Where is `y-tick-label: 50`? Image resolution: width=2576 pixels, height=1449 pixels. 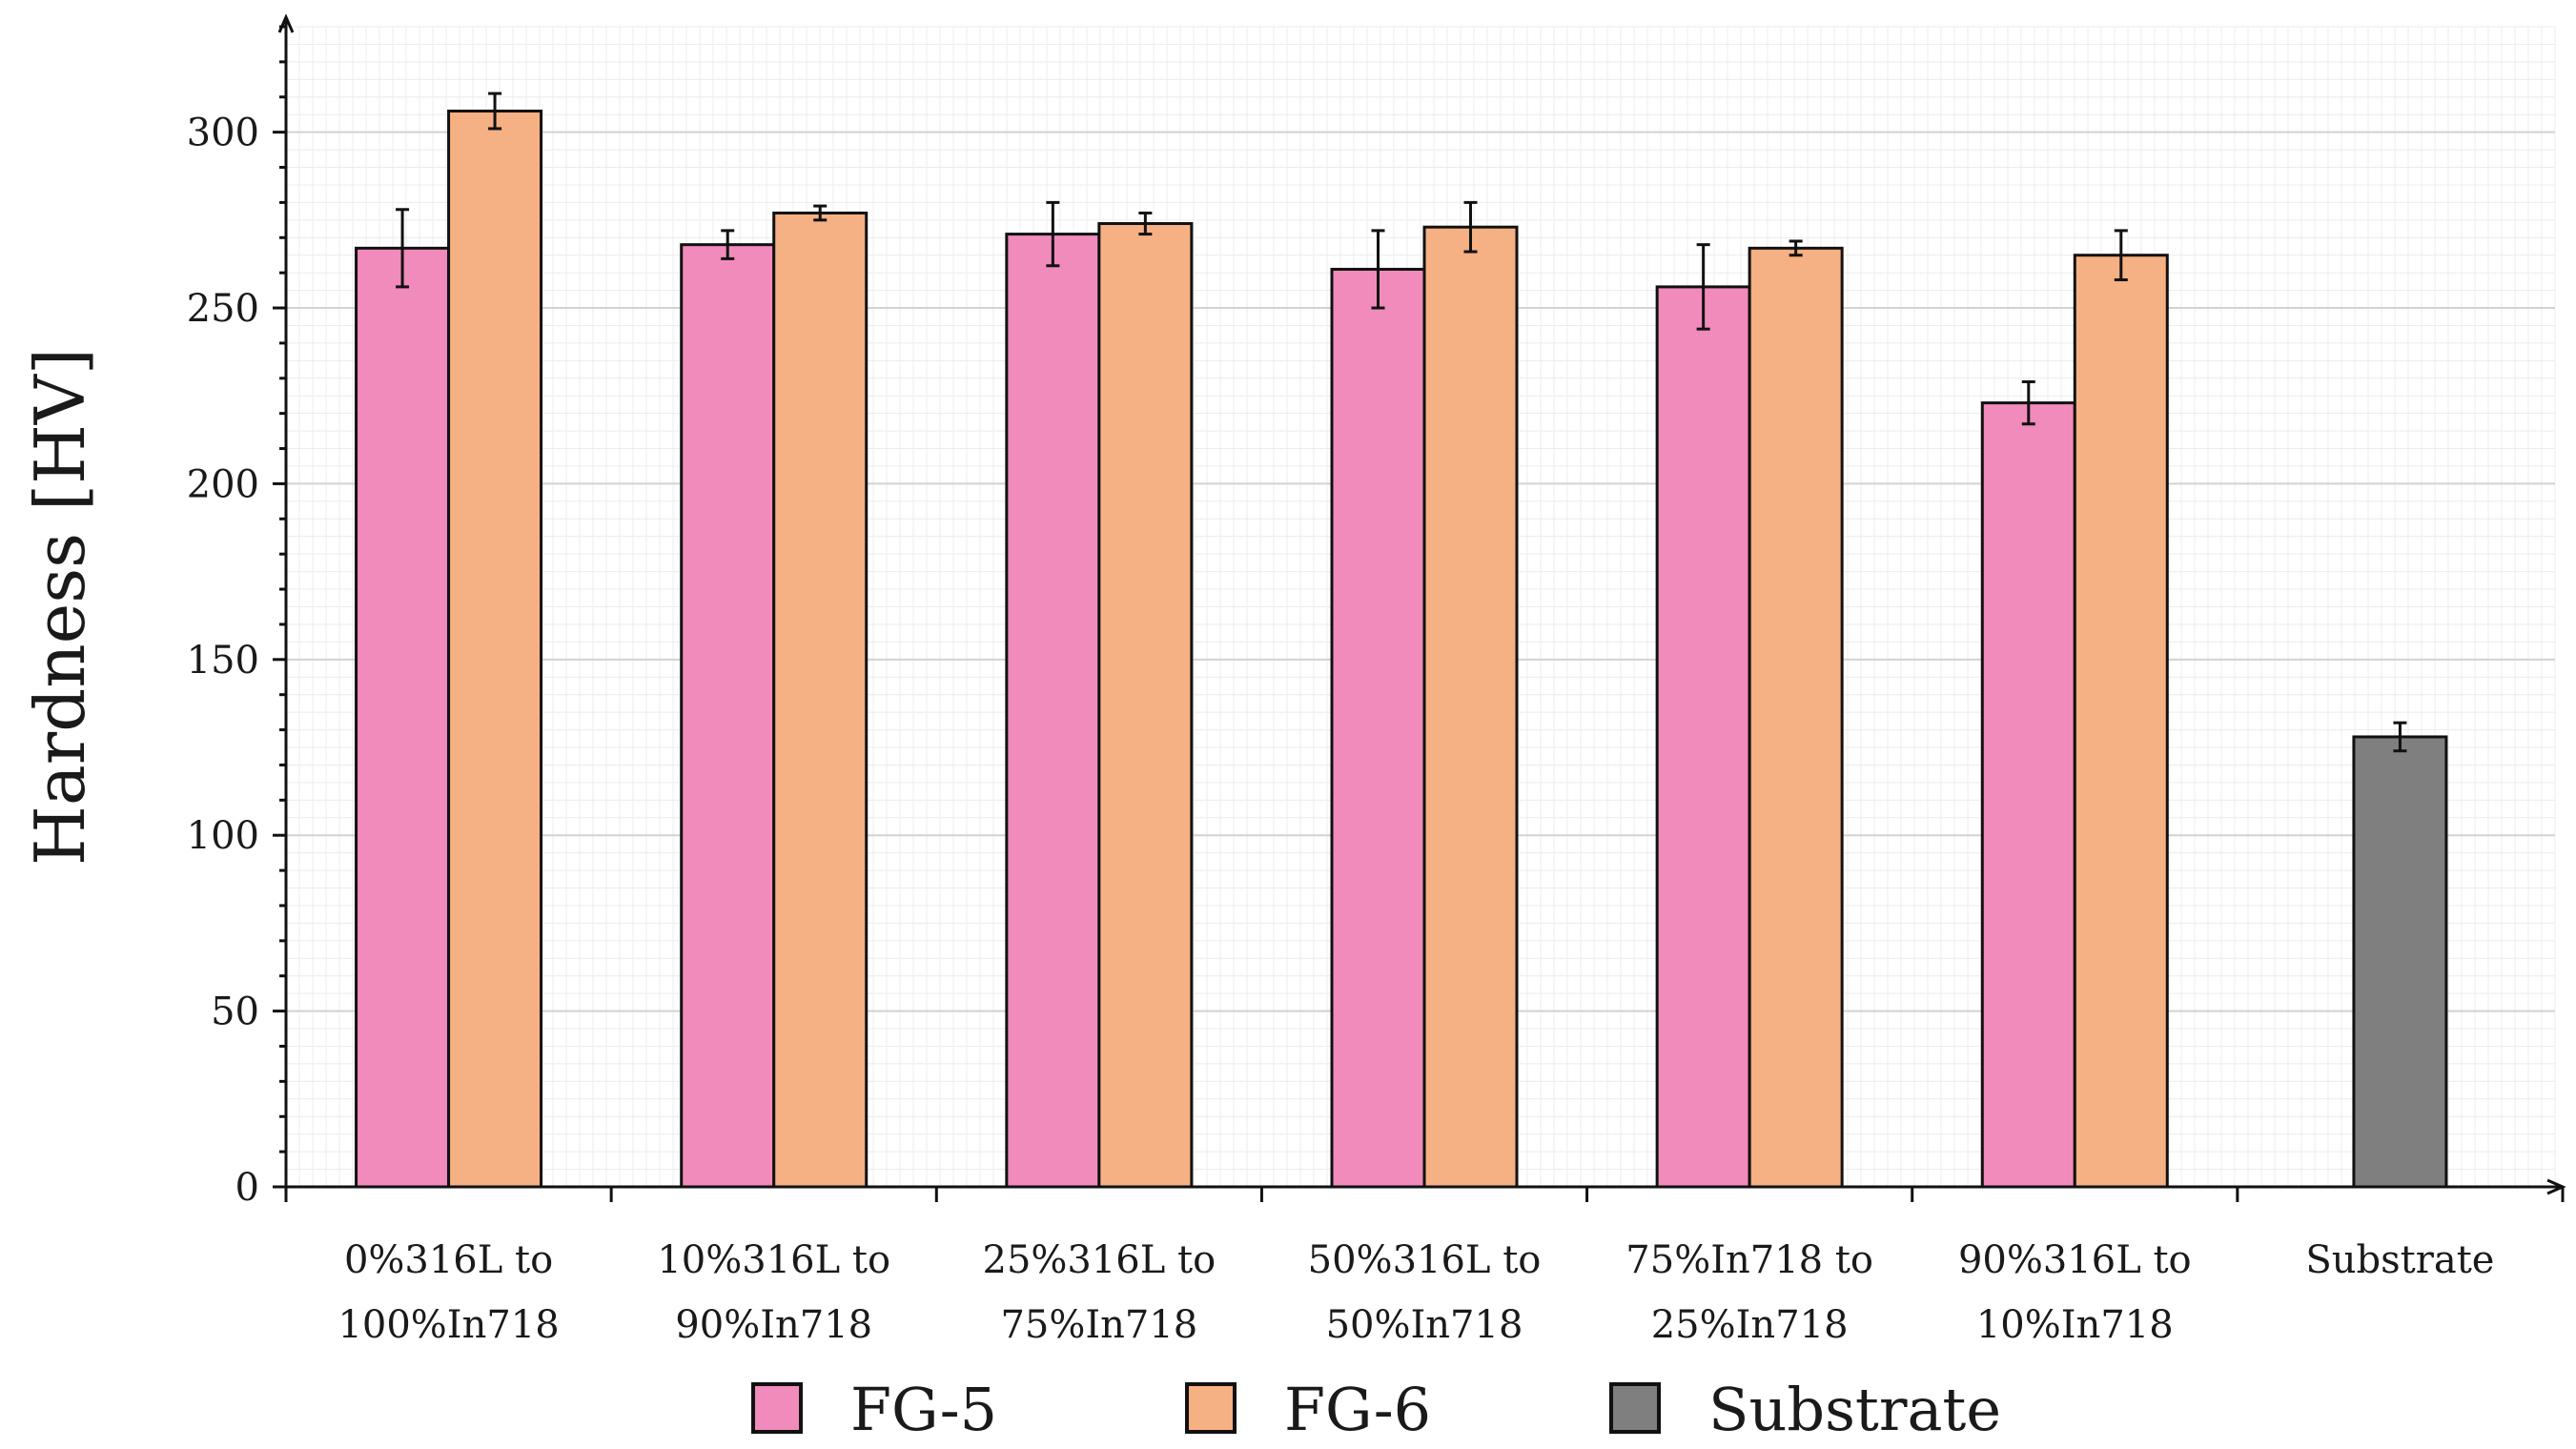
y-tick-label: 50 is located at coordinates (235, 1012).